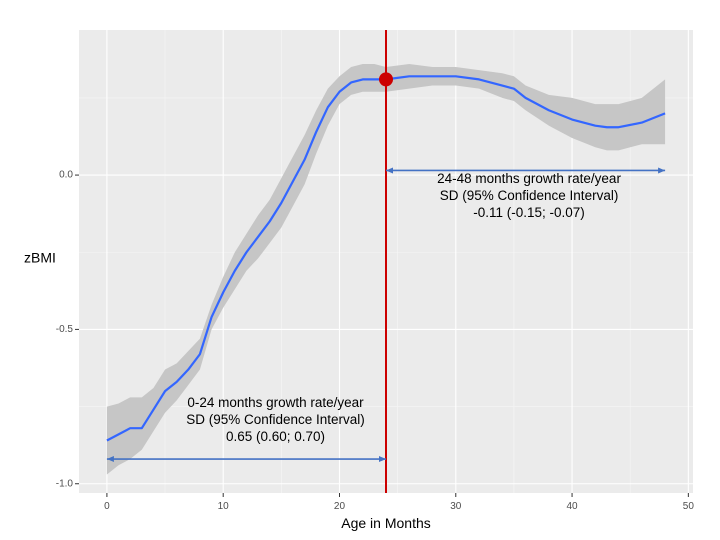 This screenshot has width=720, height=540. Describe the element at coordinates (66, 175) in the screenshot. I see `y-tick-label: 0.0` at that location.